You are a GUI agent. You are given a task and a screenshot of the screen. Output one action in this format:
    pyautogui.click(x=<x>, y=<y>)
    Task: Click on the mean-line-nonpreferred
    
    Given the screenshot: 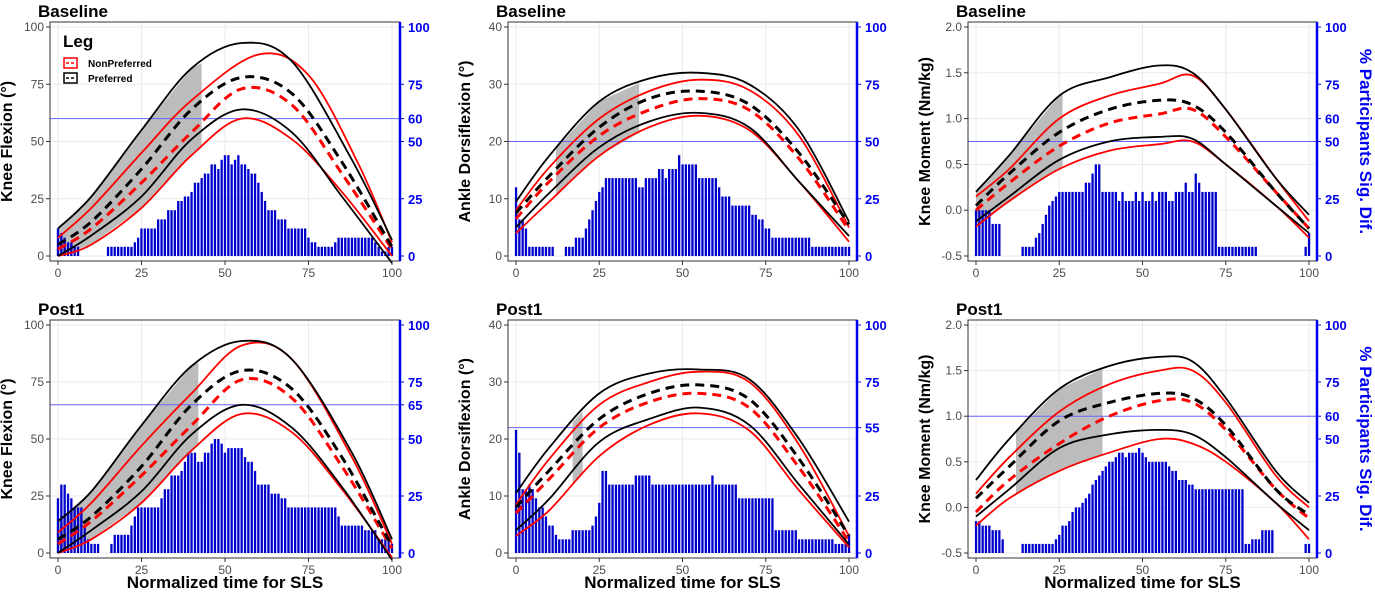 What is the action you would take?
    pyautogui.click(x=1142, y=458)
    